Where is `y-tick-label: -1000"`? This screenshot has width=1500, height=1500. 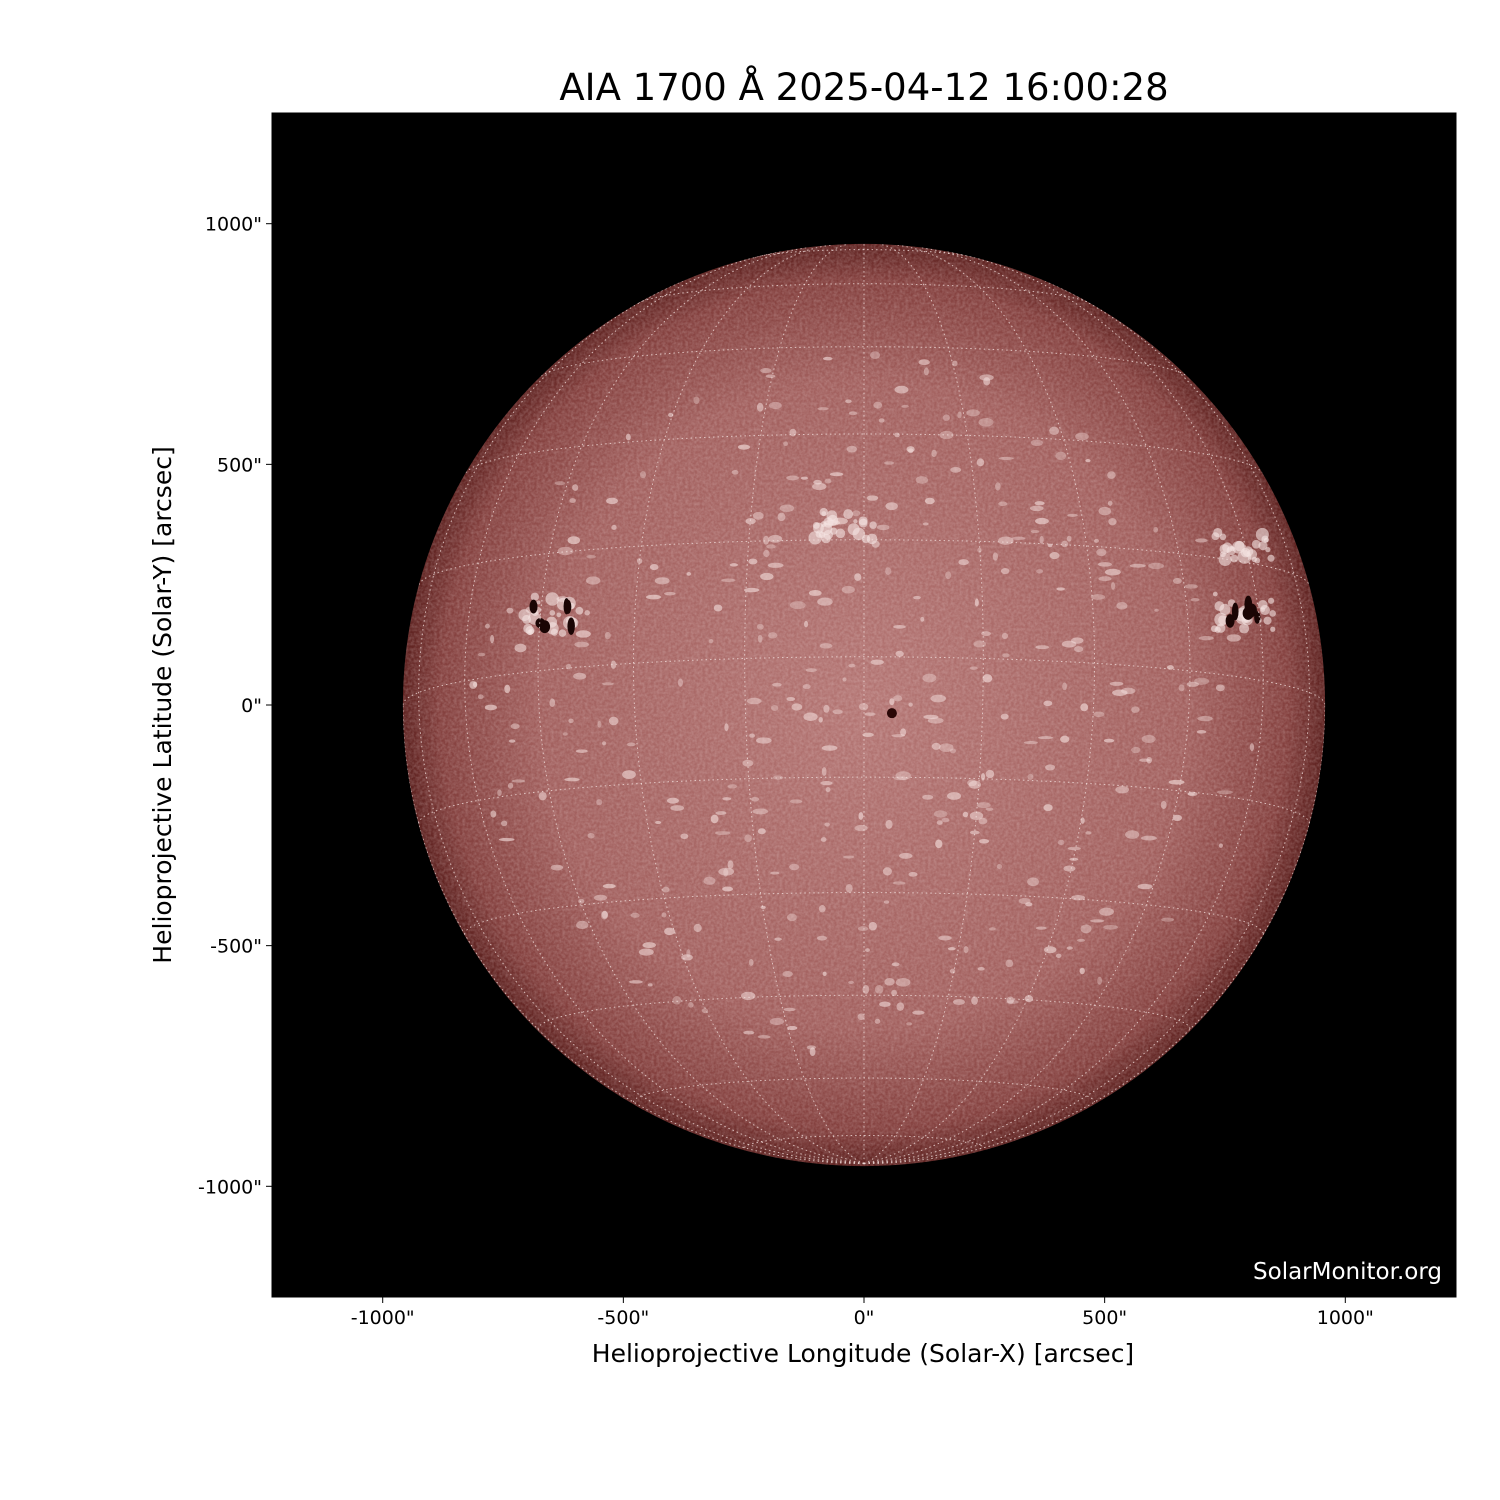 y-tick-label: -1000" is located at coordinates (230, 1187).